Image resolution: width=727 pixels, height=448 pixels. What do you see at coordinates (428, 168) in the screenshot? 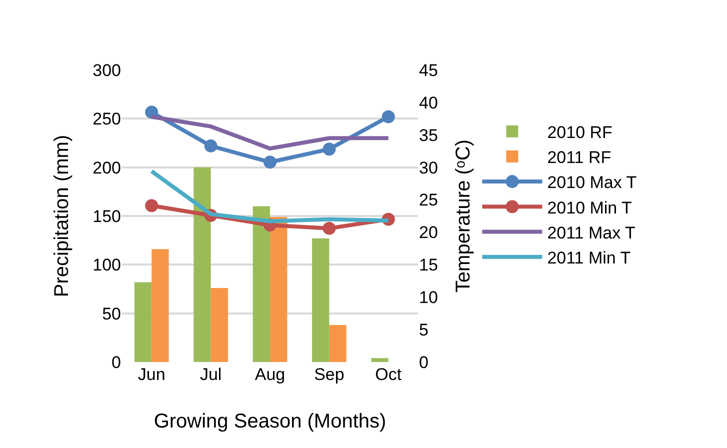
I see `y2-tick-label: 30` at bounding box center [428, 168].